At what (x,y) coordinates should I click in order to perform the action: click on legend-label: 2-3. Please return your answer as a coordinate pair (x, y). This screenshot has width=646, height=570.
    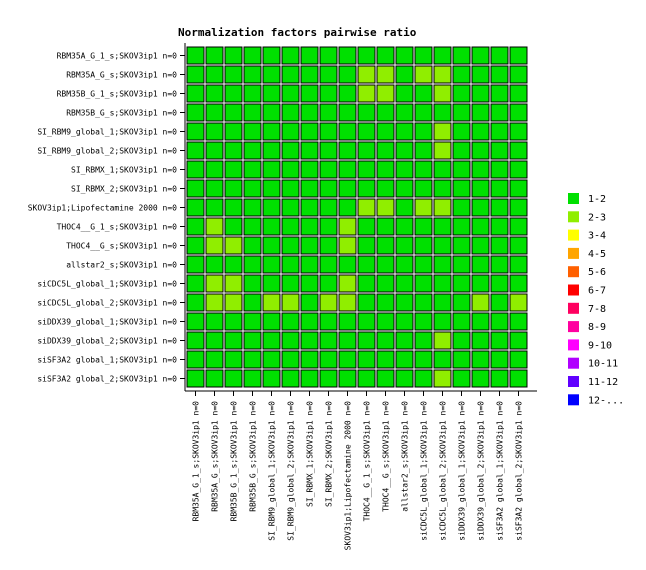
    Looking at the image, I should click on (597, 217).